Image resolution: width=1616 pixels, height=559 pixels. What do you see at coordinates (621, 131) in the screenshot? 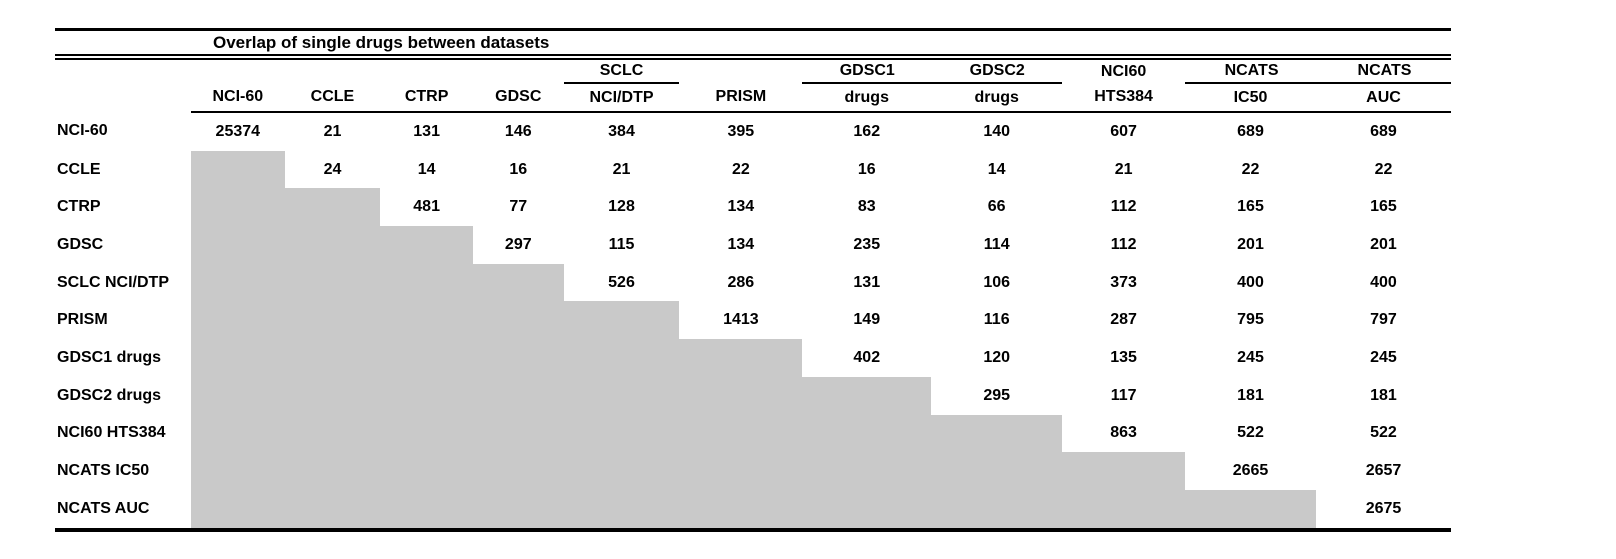
I see `value-cell: 384` at bounding box center [621, 131].